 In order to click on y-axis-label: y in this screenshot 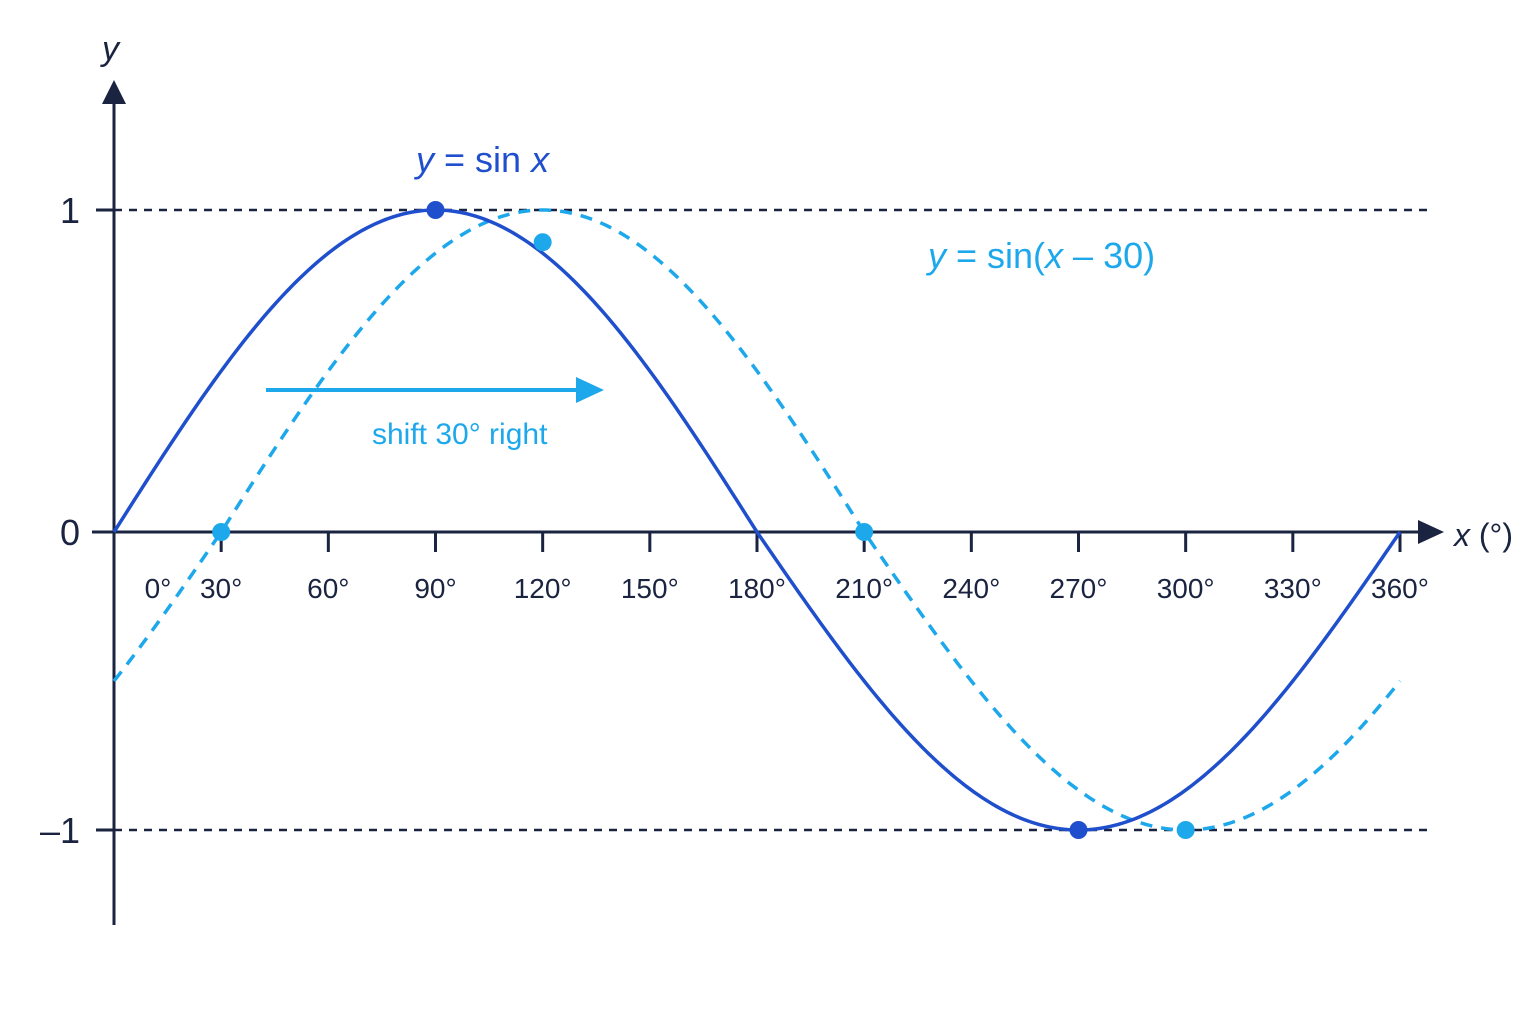, I will do `click(110, 49)`.